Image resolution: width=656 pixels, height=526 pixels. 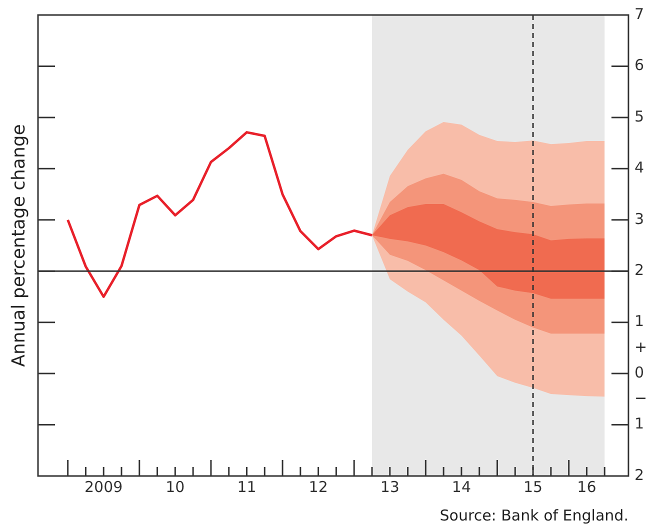 What do you see at coordinates (639, 116) in the screenshot?
I see `y-tick-label: 5` at bounding box center [639, 116].